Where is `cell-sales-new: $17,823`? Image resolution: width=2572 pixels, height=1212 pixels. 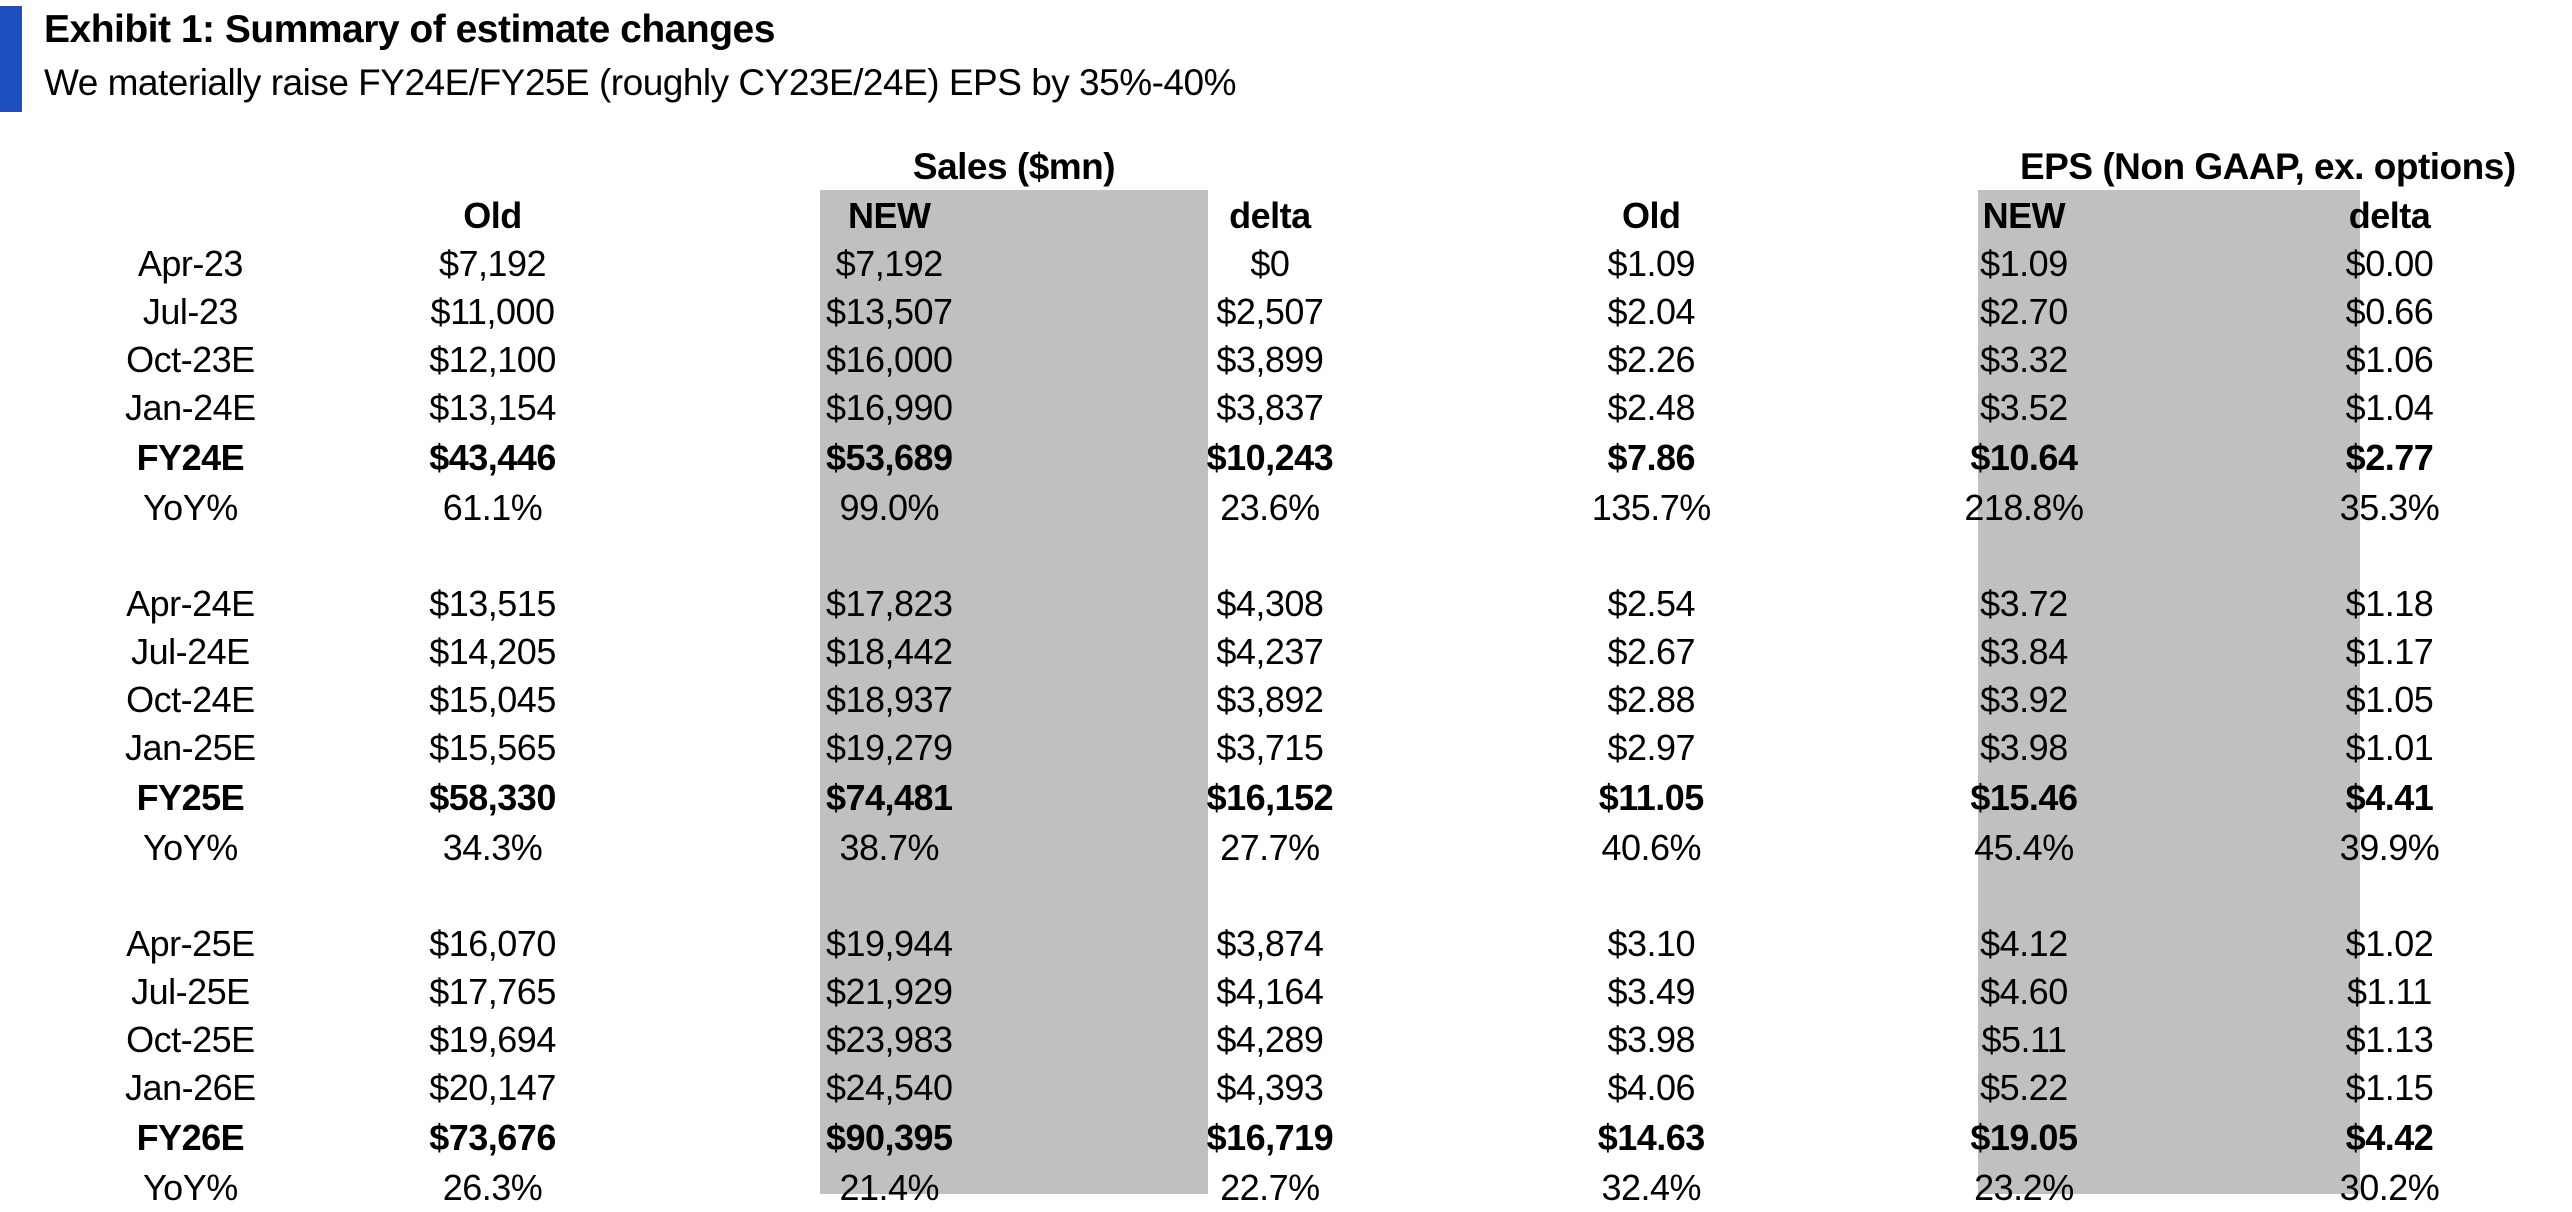 cell-sales-new: $17,823 is located at coordinates (889, 603).